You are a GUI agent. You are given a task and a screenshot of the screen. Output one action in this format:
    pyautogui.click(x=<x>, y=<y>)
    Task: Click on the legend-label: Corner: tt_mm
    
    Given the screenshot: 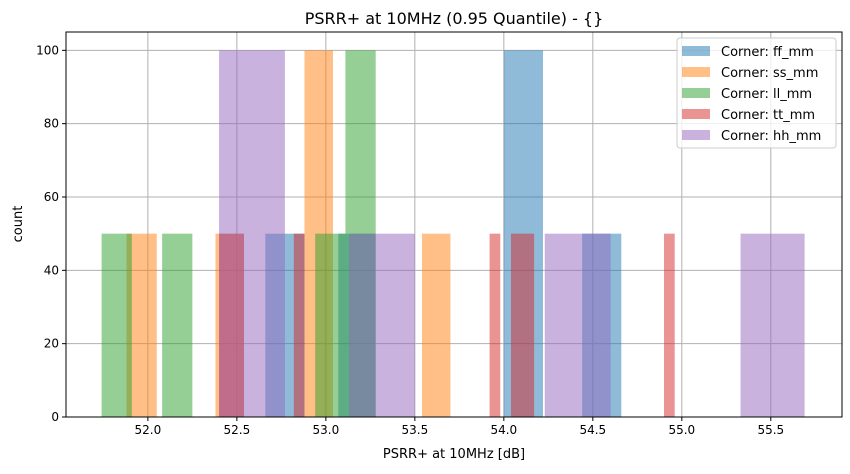 What is the action you would take?
    pyautogui.click(x=768, y=115)
    